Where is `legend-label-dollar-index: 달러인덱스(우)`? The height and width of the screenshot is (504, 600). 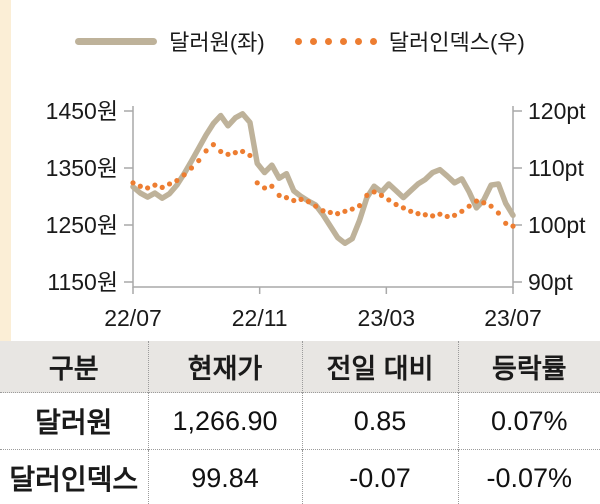
legend-label-dollar-index: 달러인덱스(우) is located at coordinates (456, 42).